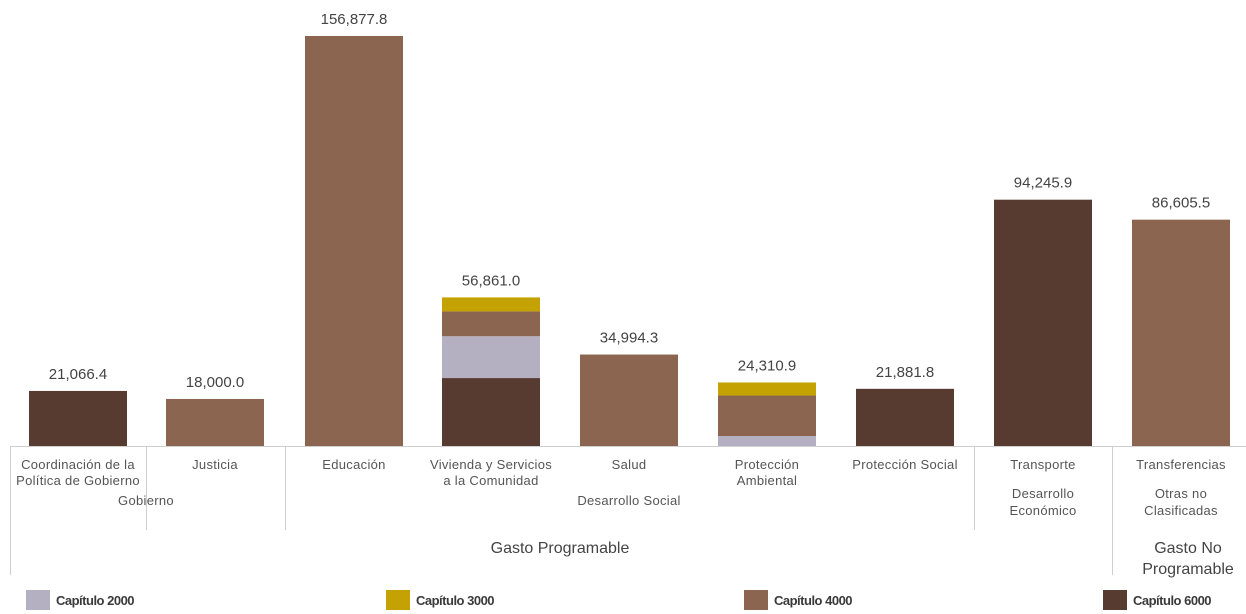 Image resolution: width=1246 pixels, height=614 pixels. Describe the element at coordinates (1181, 203) in the screenshot. I see `data-label: 86,605.5` at that location.